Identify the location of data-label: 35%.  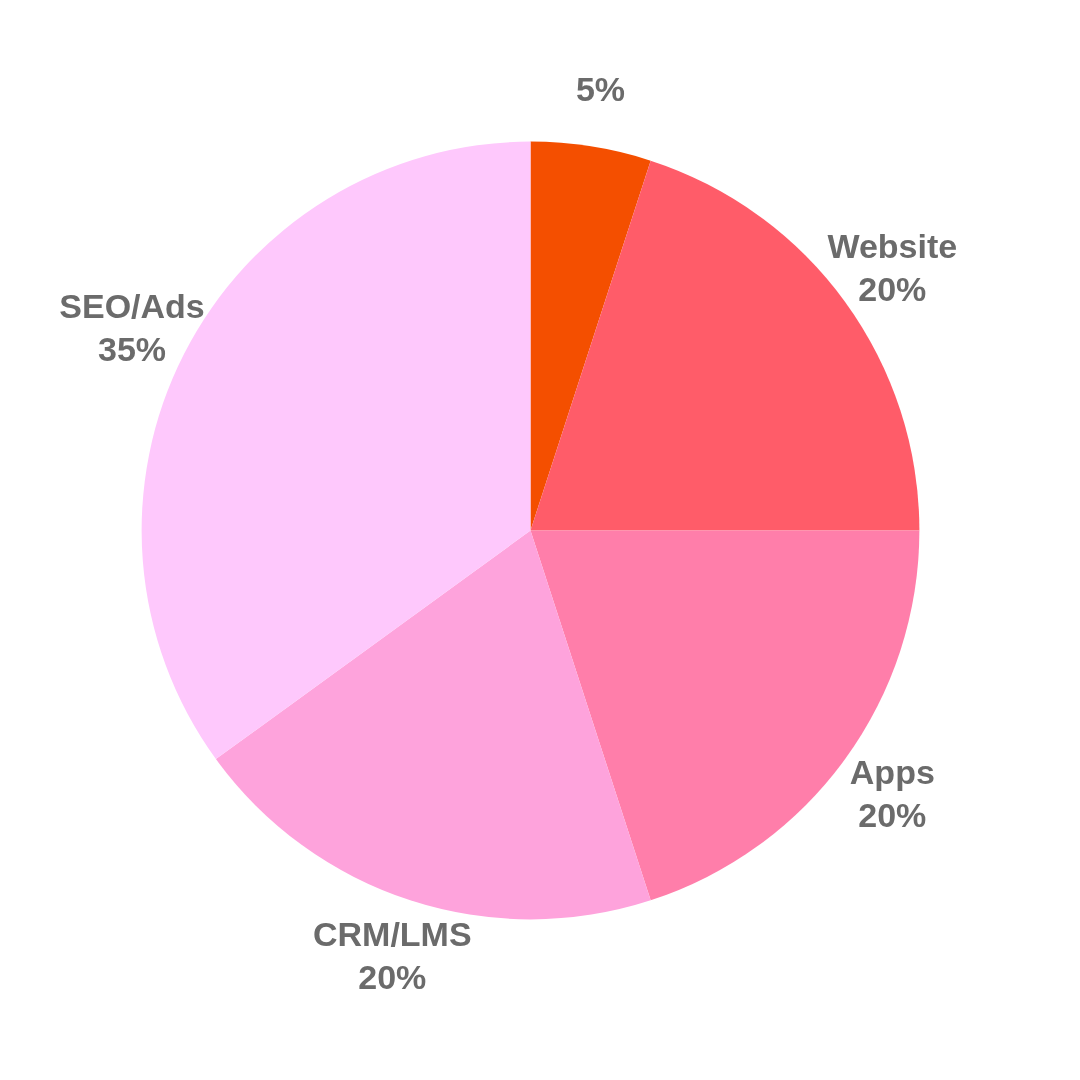
(132, 348).